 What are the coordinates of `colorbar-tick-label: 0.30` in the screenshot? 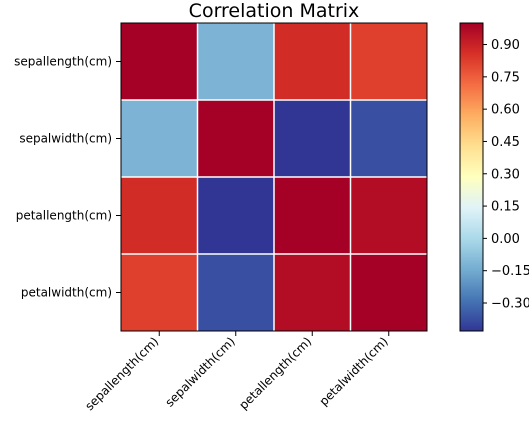 It's located at (505, 174).